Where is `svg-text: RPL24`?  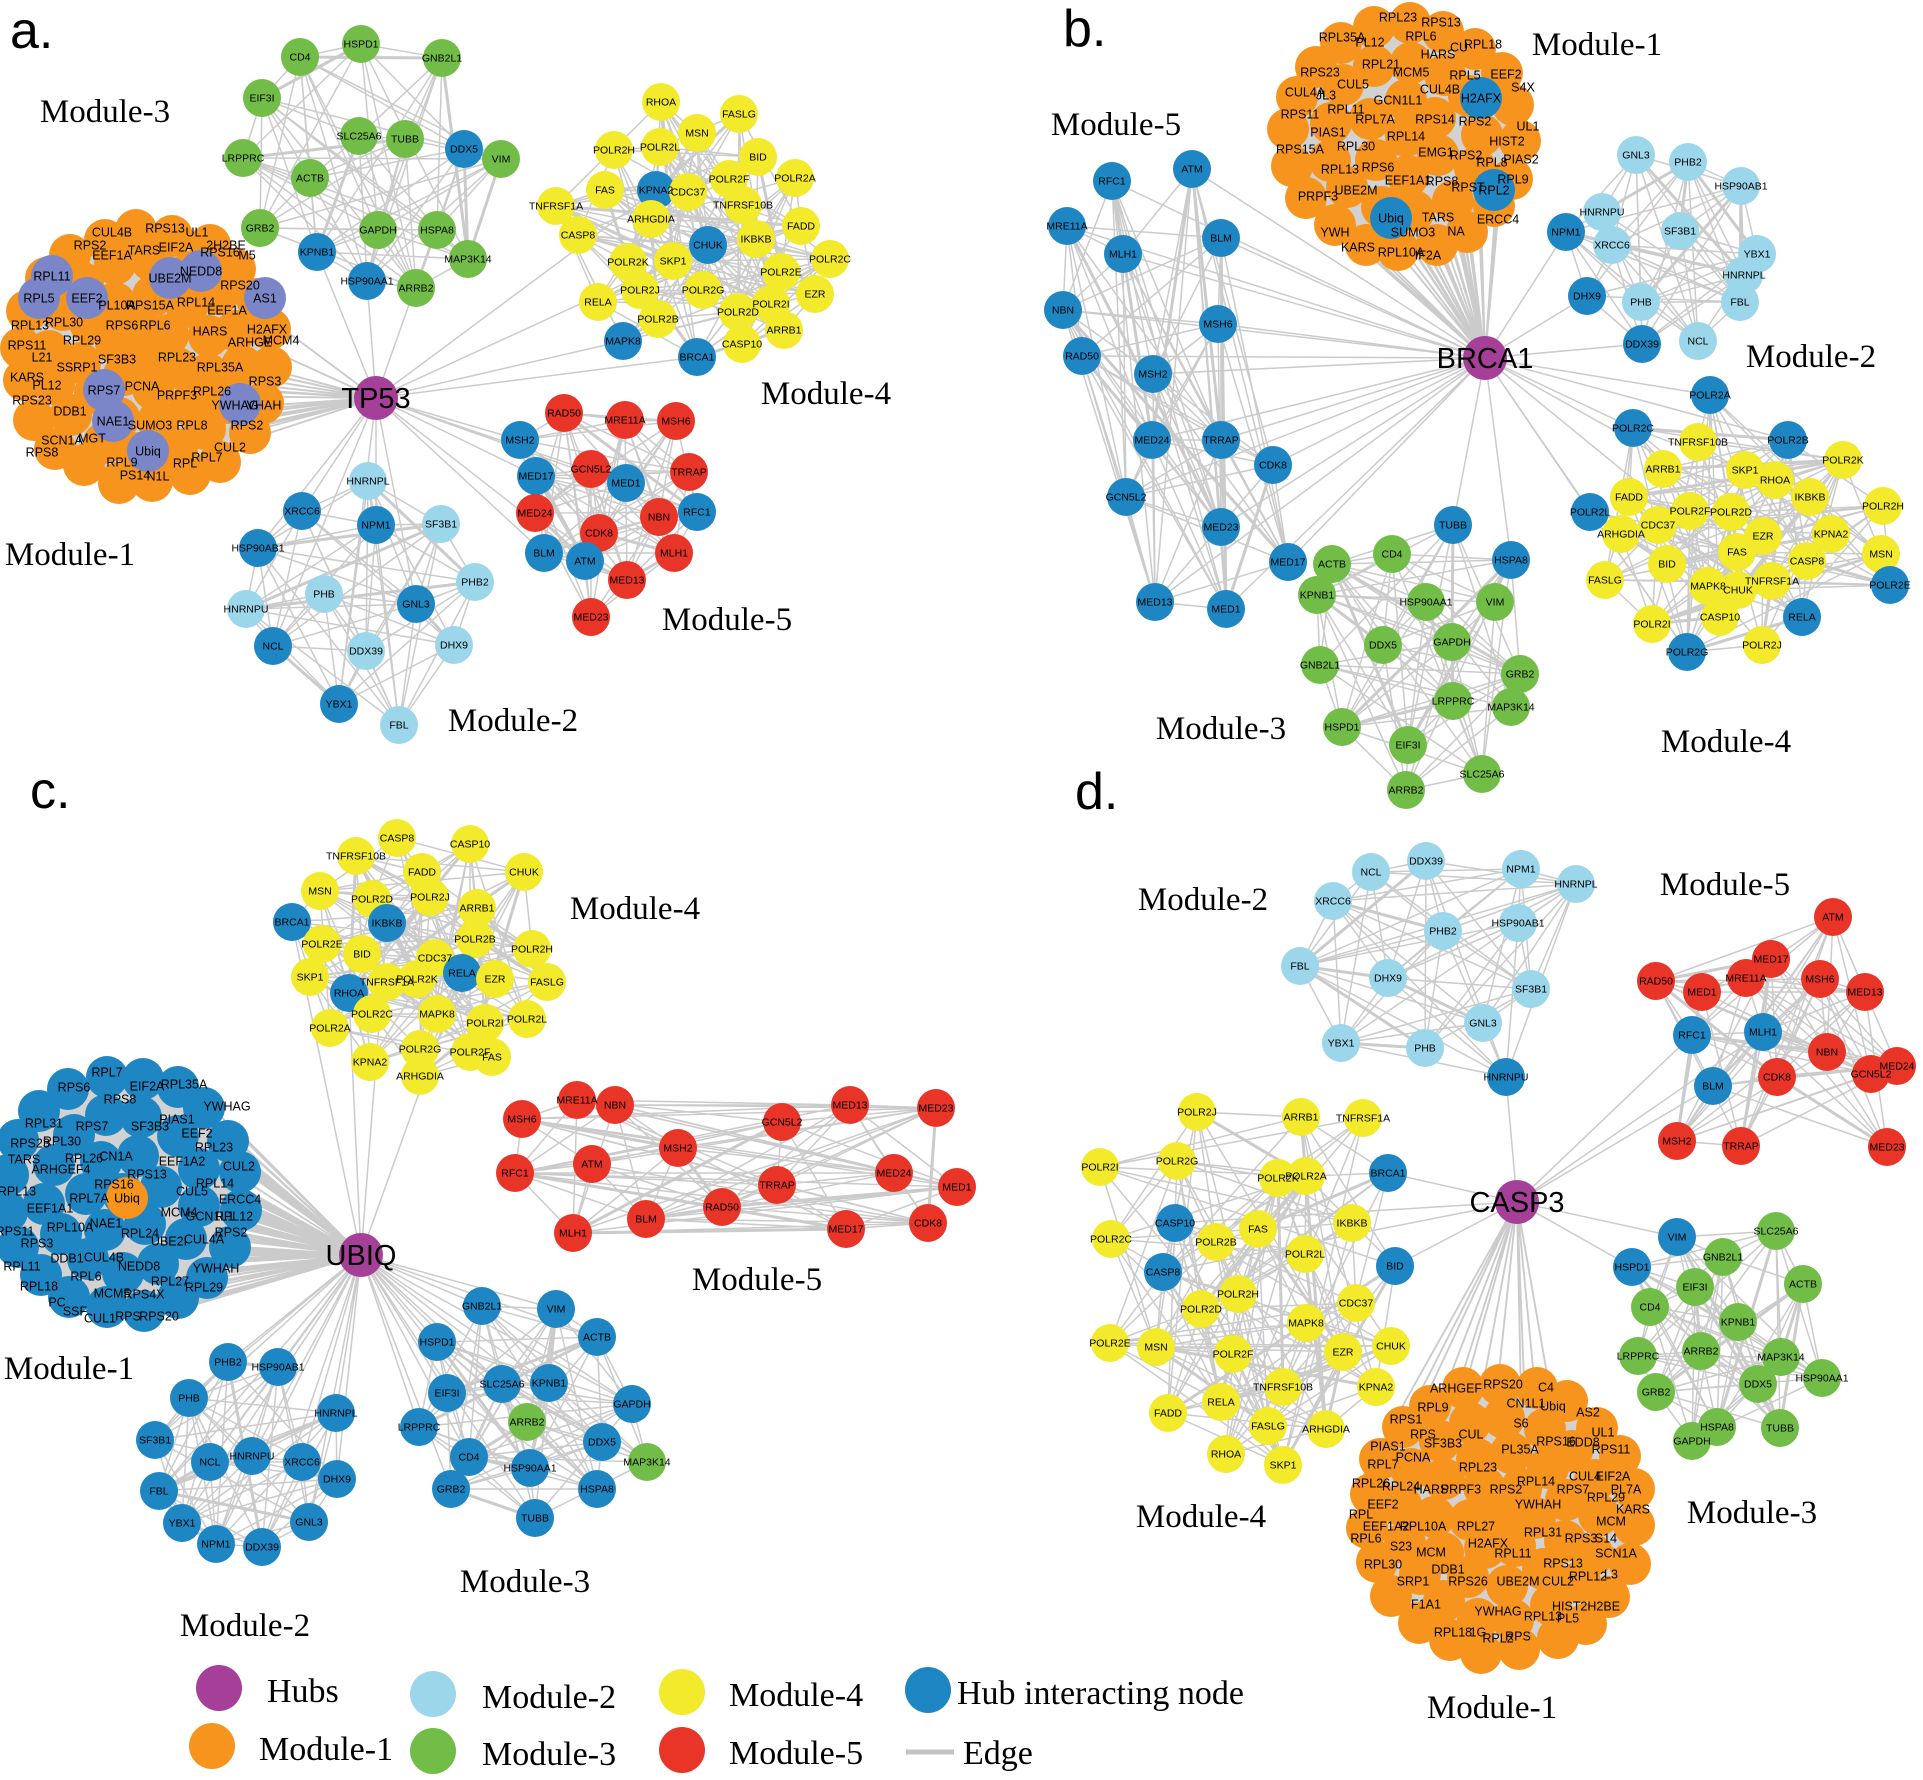 svg-text: RPL24 is located at coordinates (140, 1233).